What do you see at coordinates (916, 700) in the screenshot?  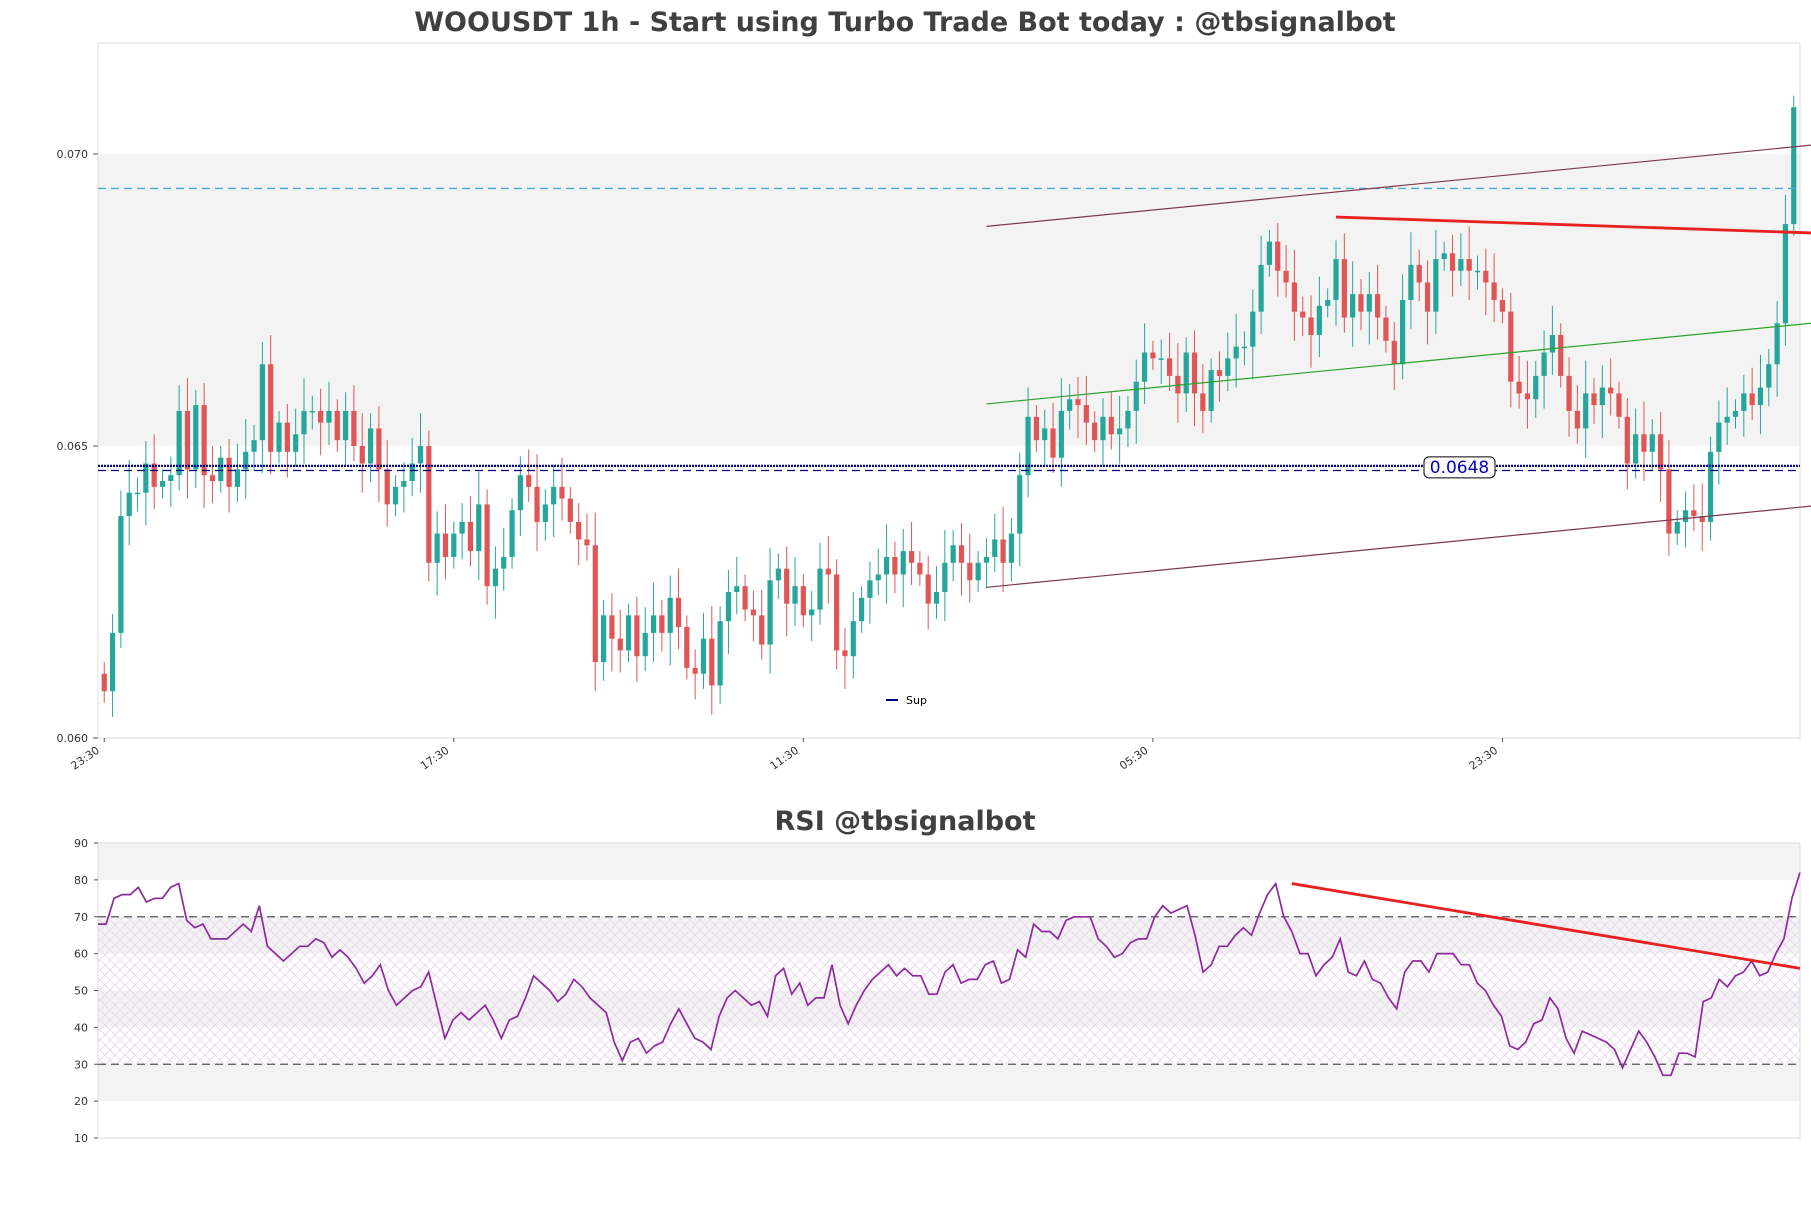 I see `legend-label: Sup` at bounding box center [916, 700].